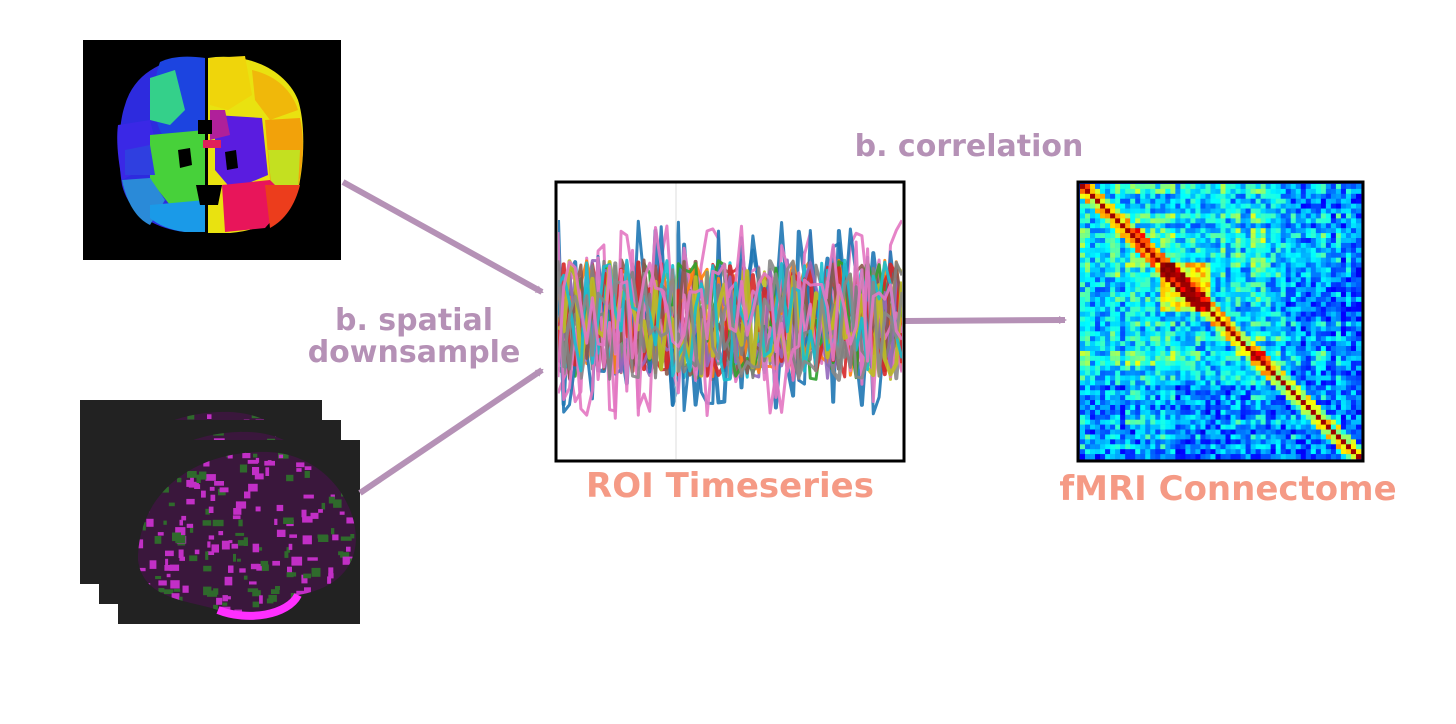 This screenshot has width=1456, height=724. What do you see at coordinates (969, 146) in the screenshot?
I see `correlation-label: b. correlation` at bounding box center [969, 146].